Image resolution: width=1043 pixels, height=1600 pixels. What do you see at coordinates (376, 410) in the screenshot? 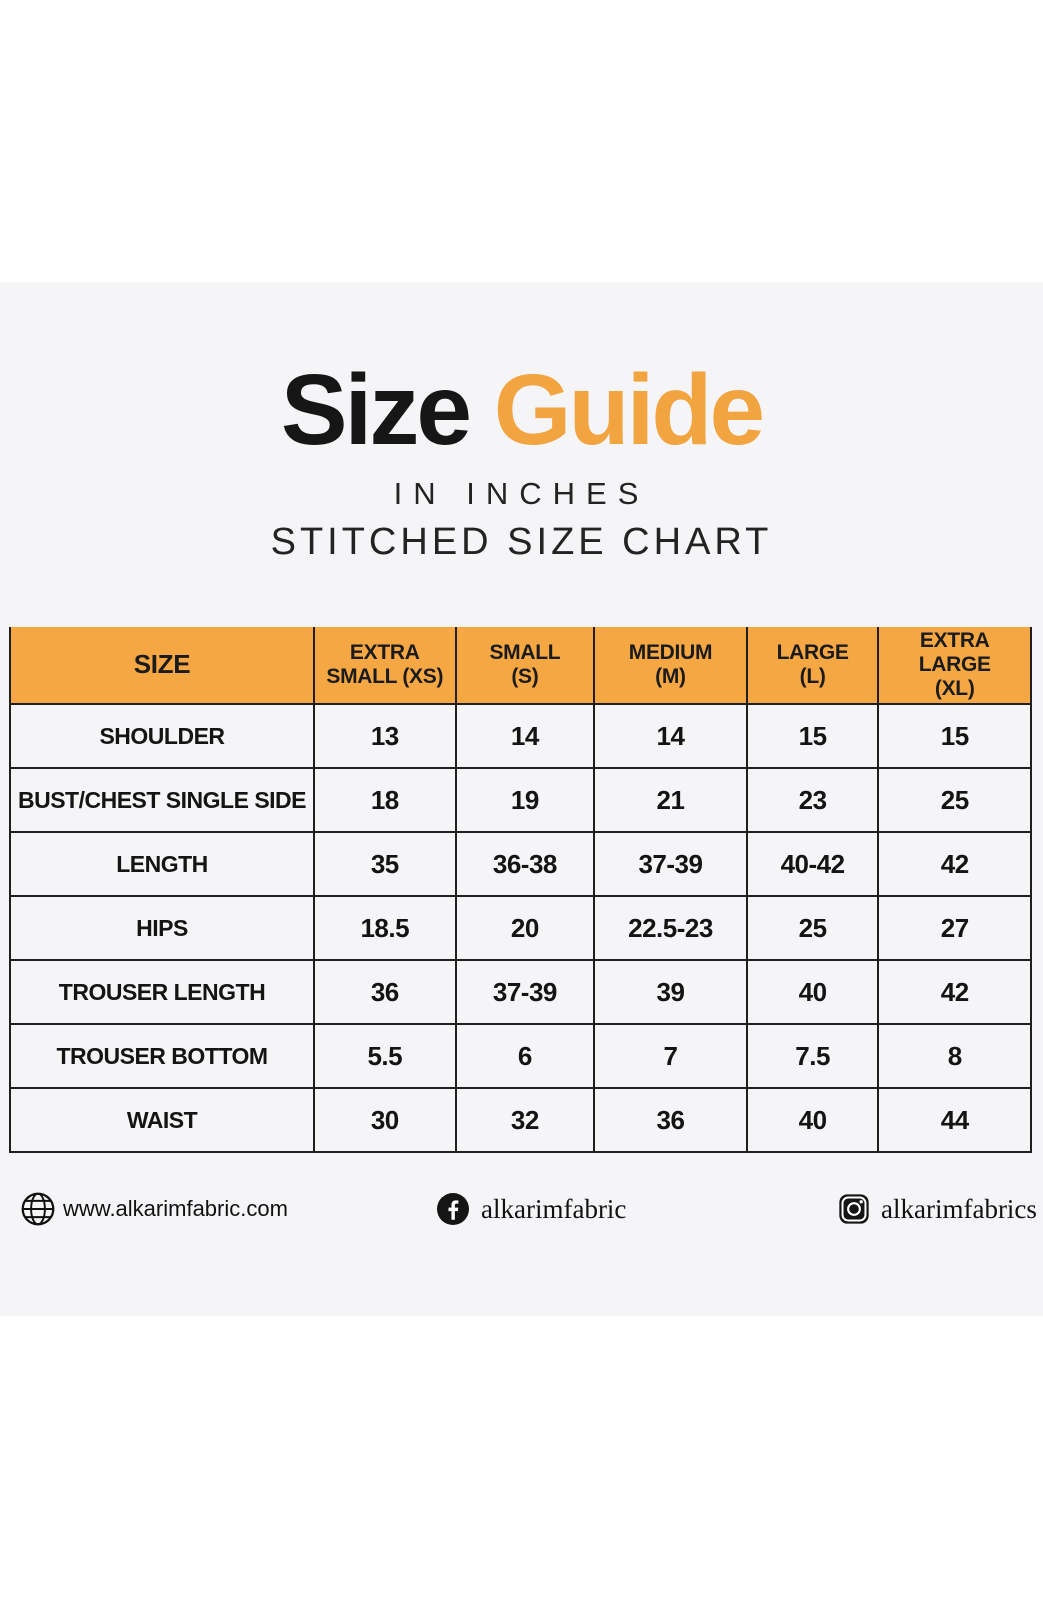
I see `title-word-size: Size` at bounding box center [376, 410].